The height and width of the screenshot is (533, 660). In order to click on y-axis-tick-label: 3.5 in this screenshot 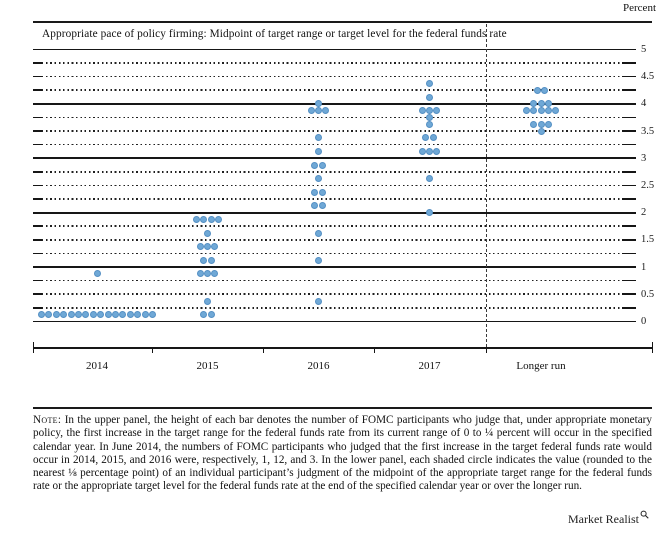, I will do `click(648, 131)`.